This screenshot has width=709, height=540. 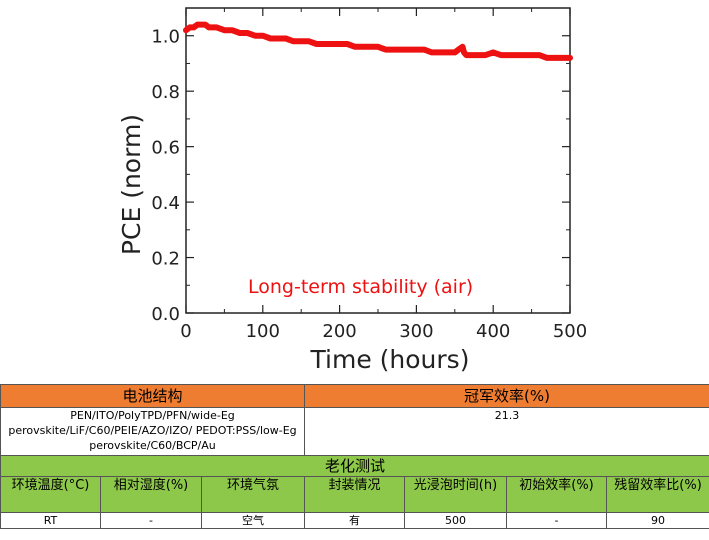 What do you see at coordinates (506, 396) in the screenshot?
I see `efficiency-header: 冠军效率(%)` at bounding box center [506, 396].